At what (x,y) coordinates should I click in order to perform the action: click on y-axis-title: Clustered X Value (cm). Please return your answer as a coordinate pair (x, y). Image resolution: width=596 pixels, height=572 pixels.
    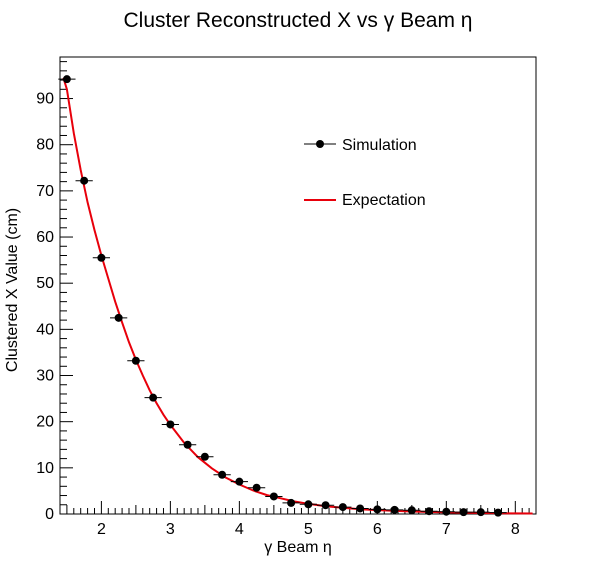
    Looking at the image, I should click on (12, 290).